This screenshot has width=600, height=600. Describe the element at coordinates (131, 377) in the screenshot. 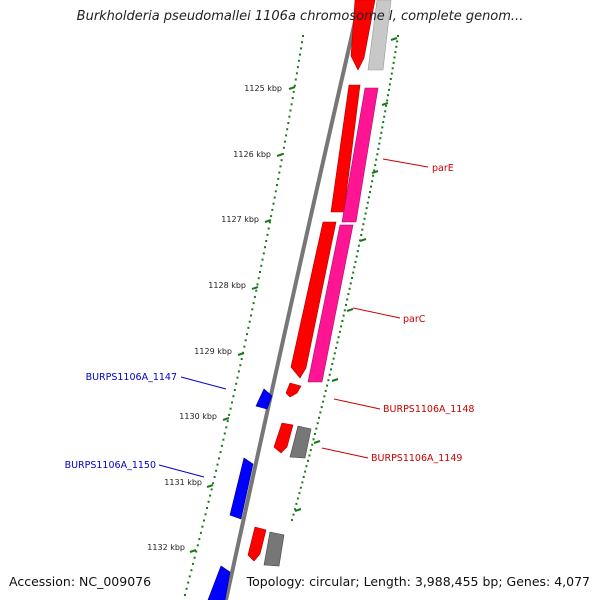

I see `gene-label-BURPS1106A_1147: BURPS1106A_1147` at that location.